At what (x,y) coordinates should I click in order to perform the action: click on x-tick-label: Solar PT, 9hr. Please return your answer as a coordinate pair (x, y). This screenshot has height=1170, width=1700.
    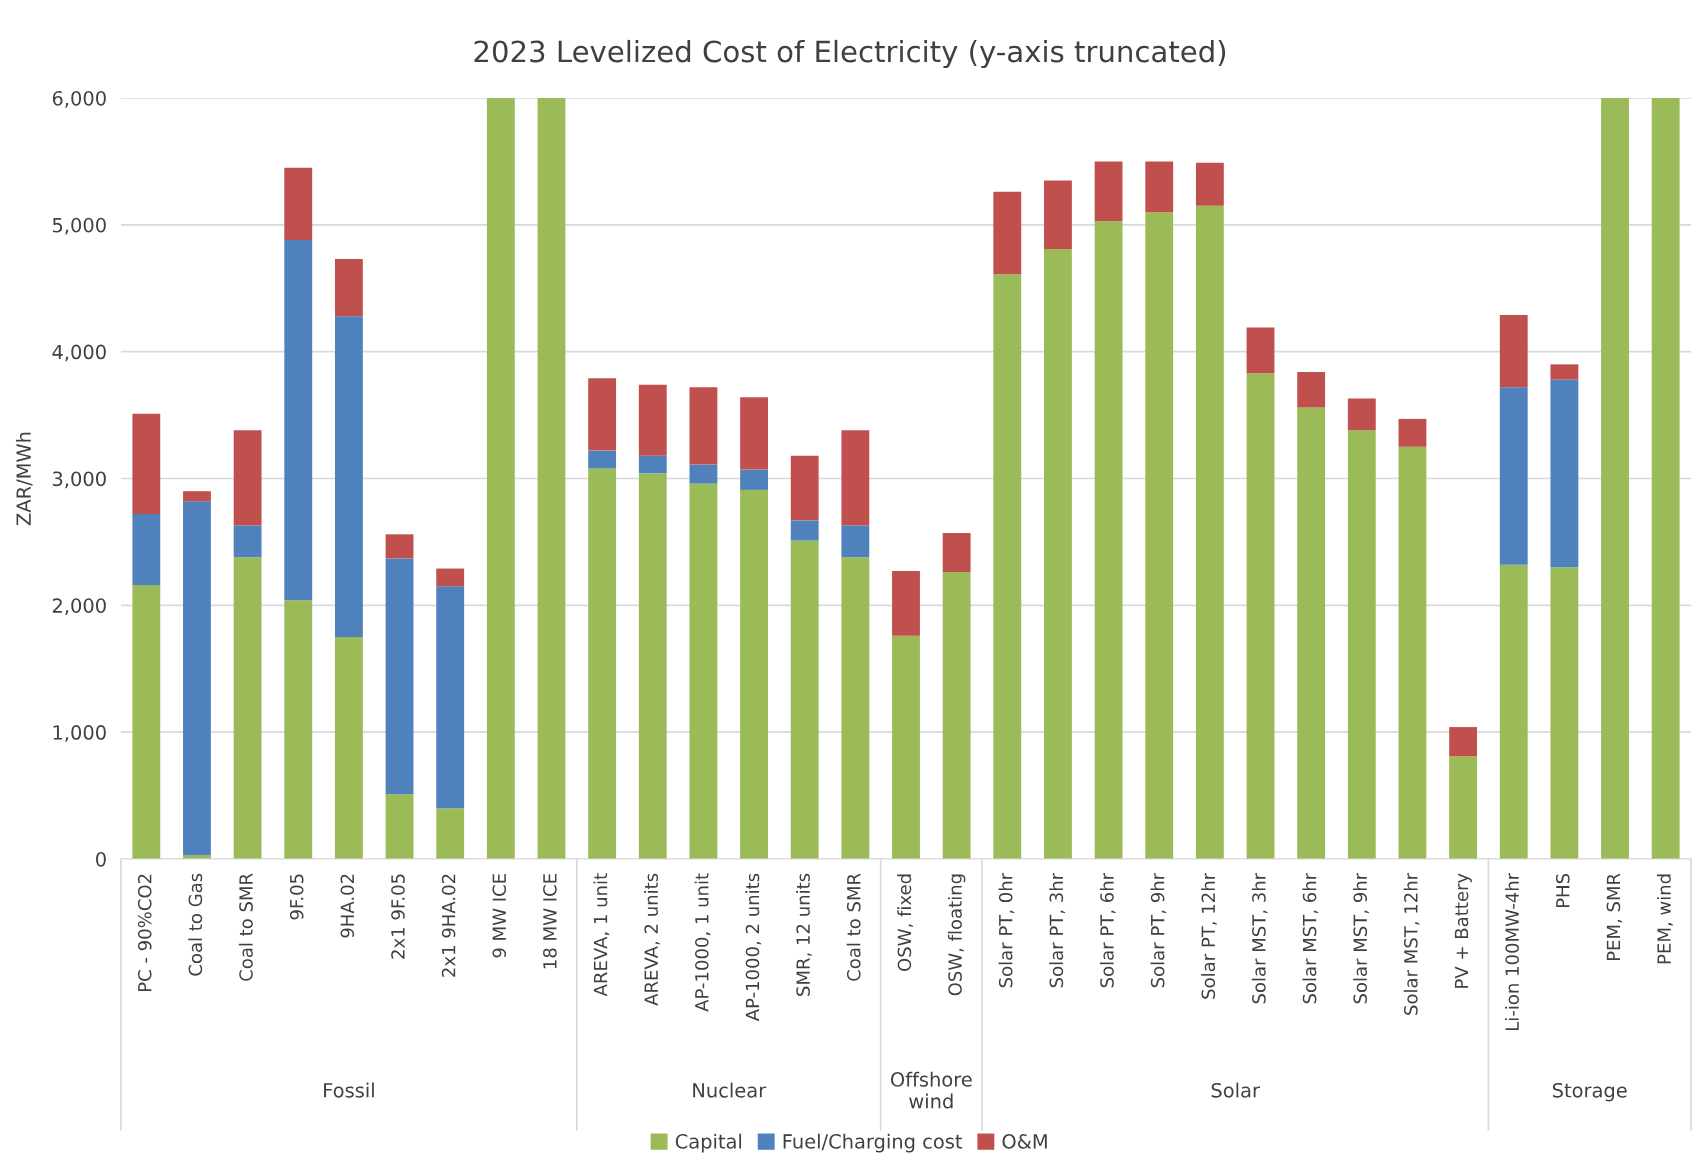
    Looking at the image, I should click on (1158, 930).